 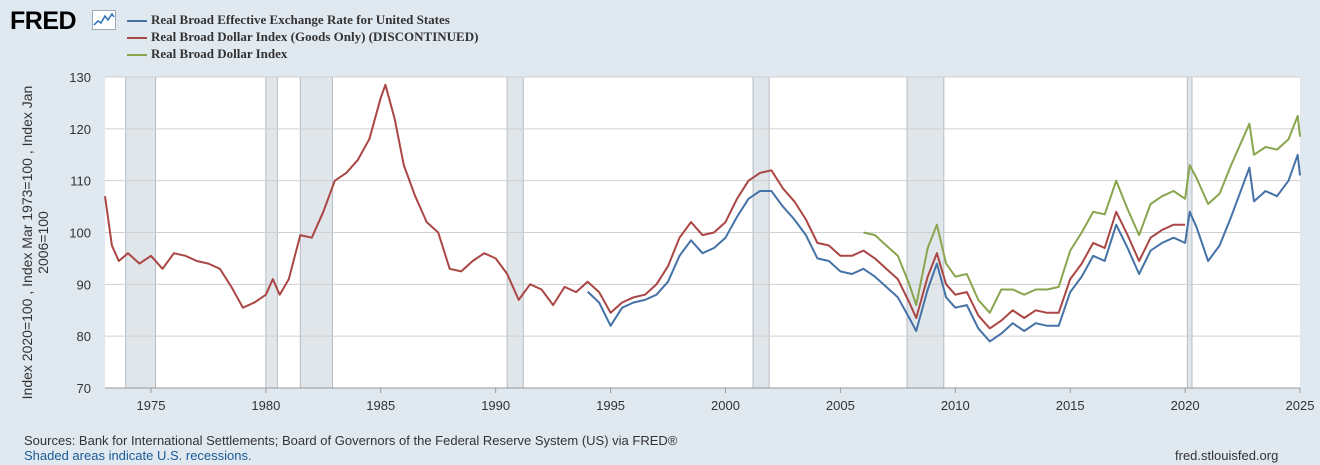 What do you see at coordinates (1300, 405) in the screenshot?
I see `x-tick-label: 2025` at bounding box center [1300, 405].